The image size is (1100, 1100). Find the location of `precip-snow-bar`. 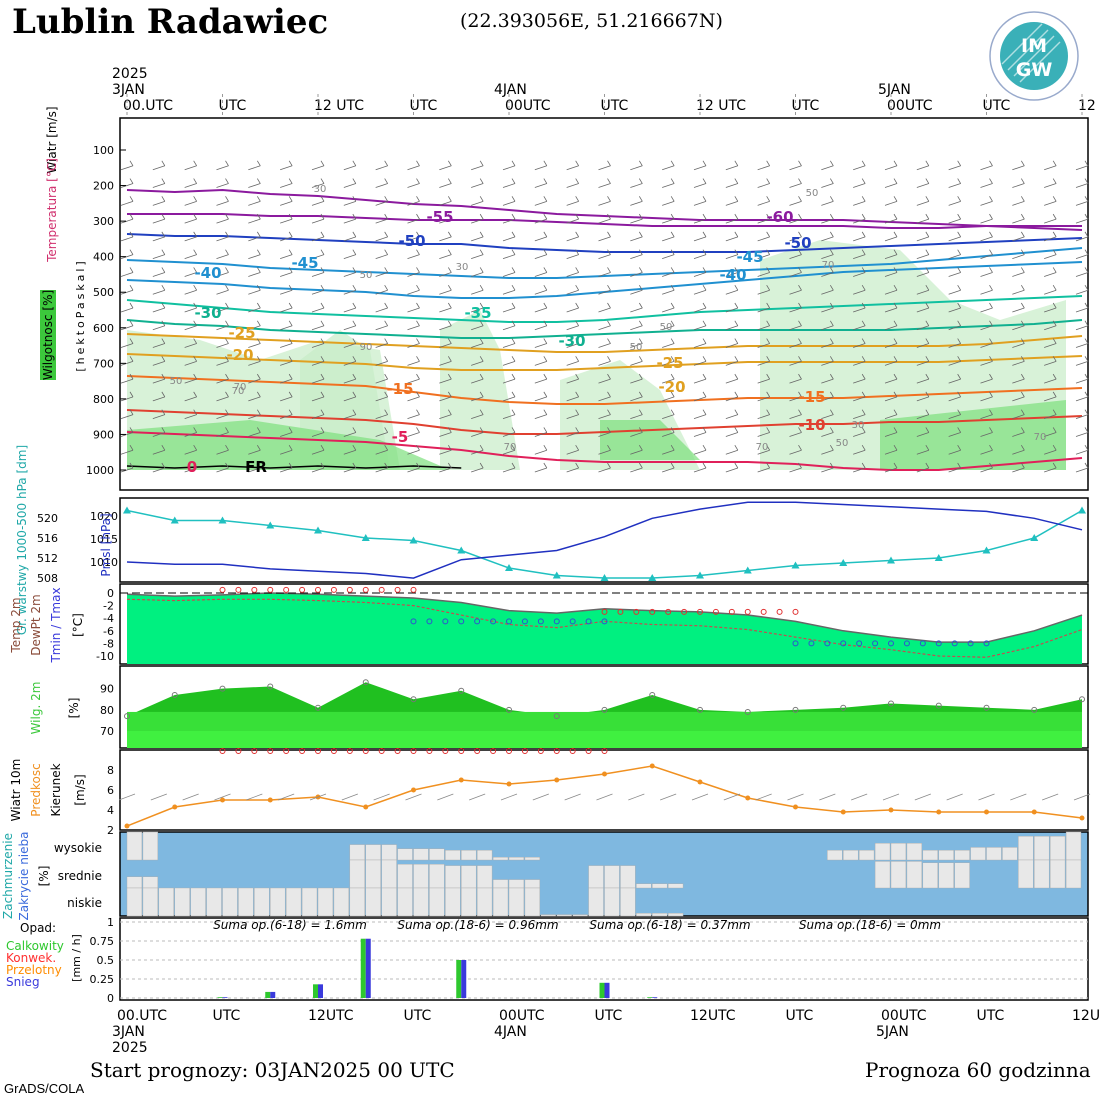

precip-snow-bar is located at coordinates (273, 994).